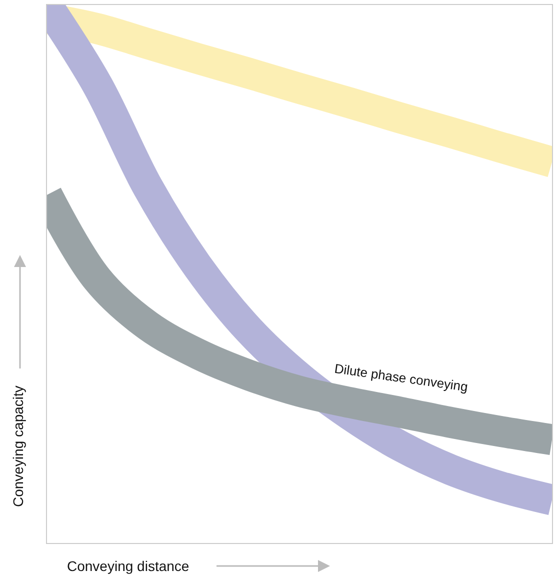 The image size is (558, 578). I want to click on text: Dilute phase conveying, so click(401, 377).